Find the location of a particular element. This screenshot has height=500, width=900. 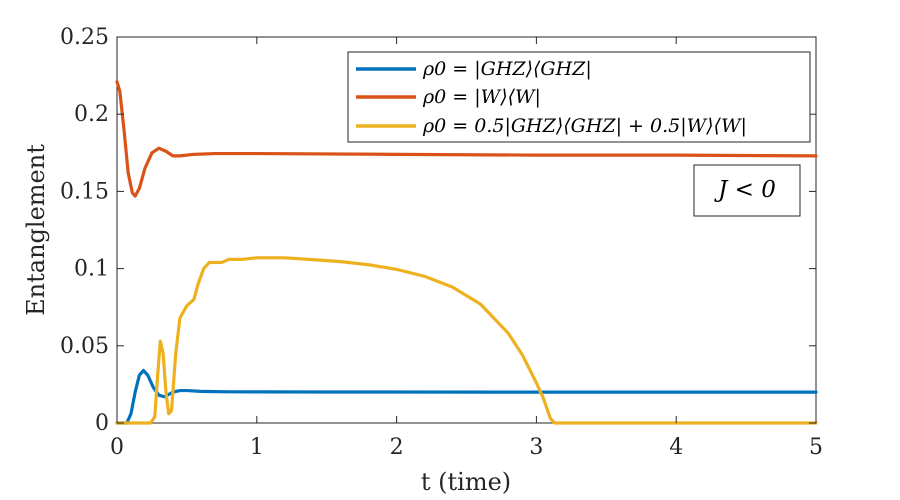

y-tick-label: 0.25 is located at coordinates (84, 37).